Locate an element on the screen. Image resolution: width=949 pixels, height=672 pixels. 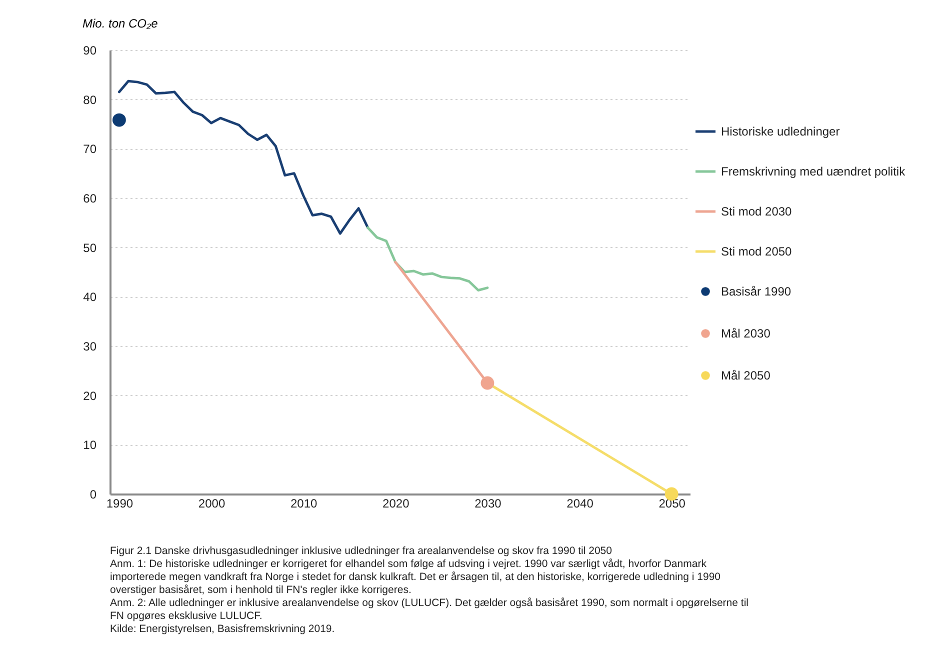
legend-label: Sti mod 2030 is located at coordinates (756, 211).